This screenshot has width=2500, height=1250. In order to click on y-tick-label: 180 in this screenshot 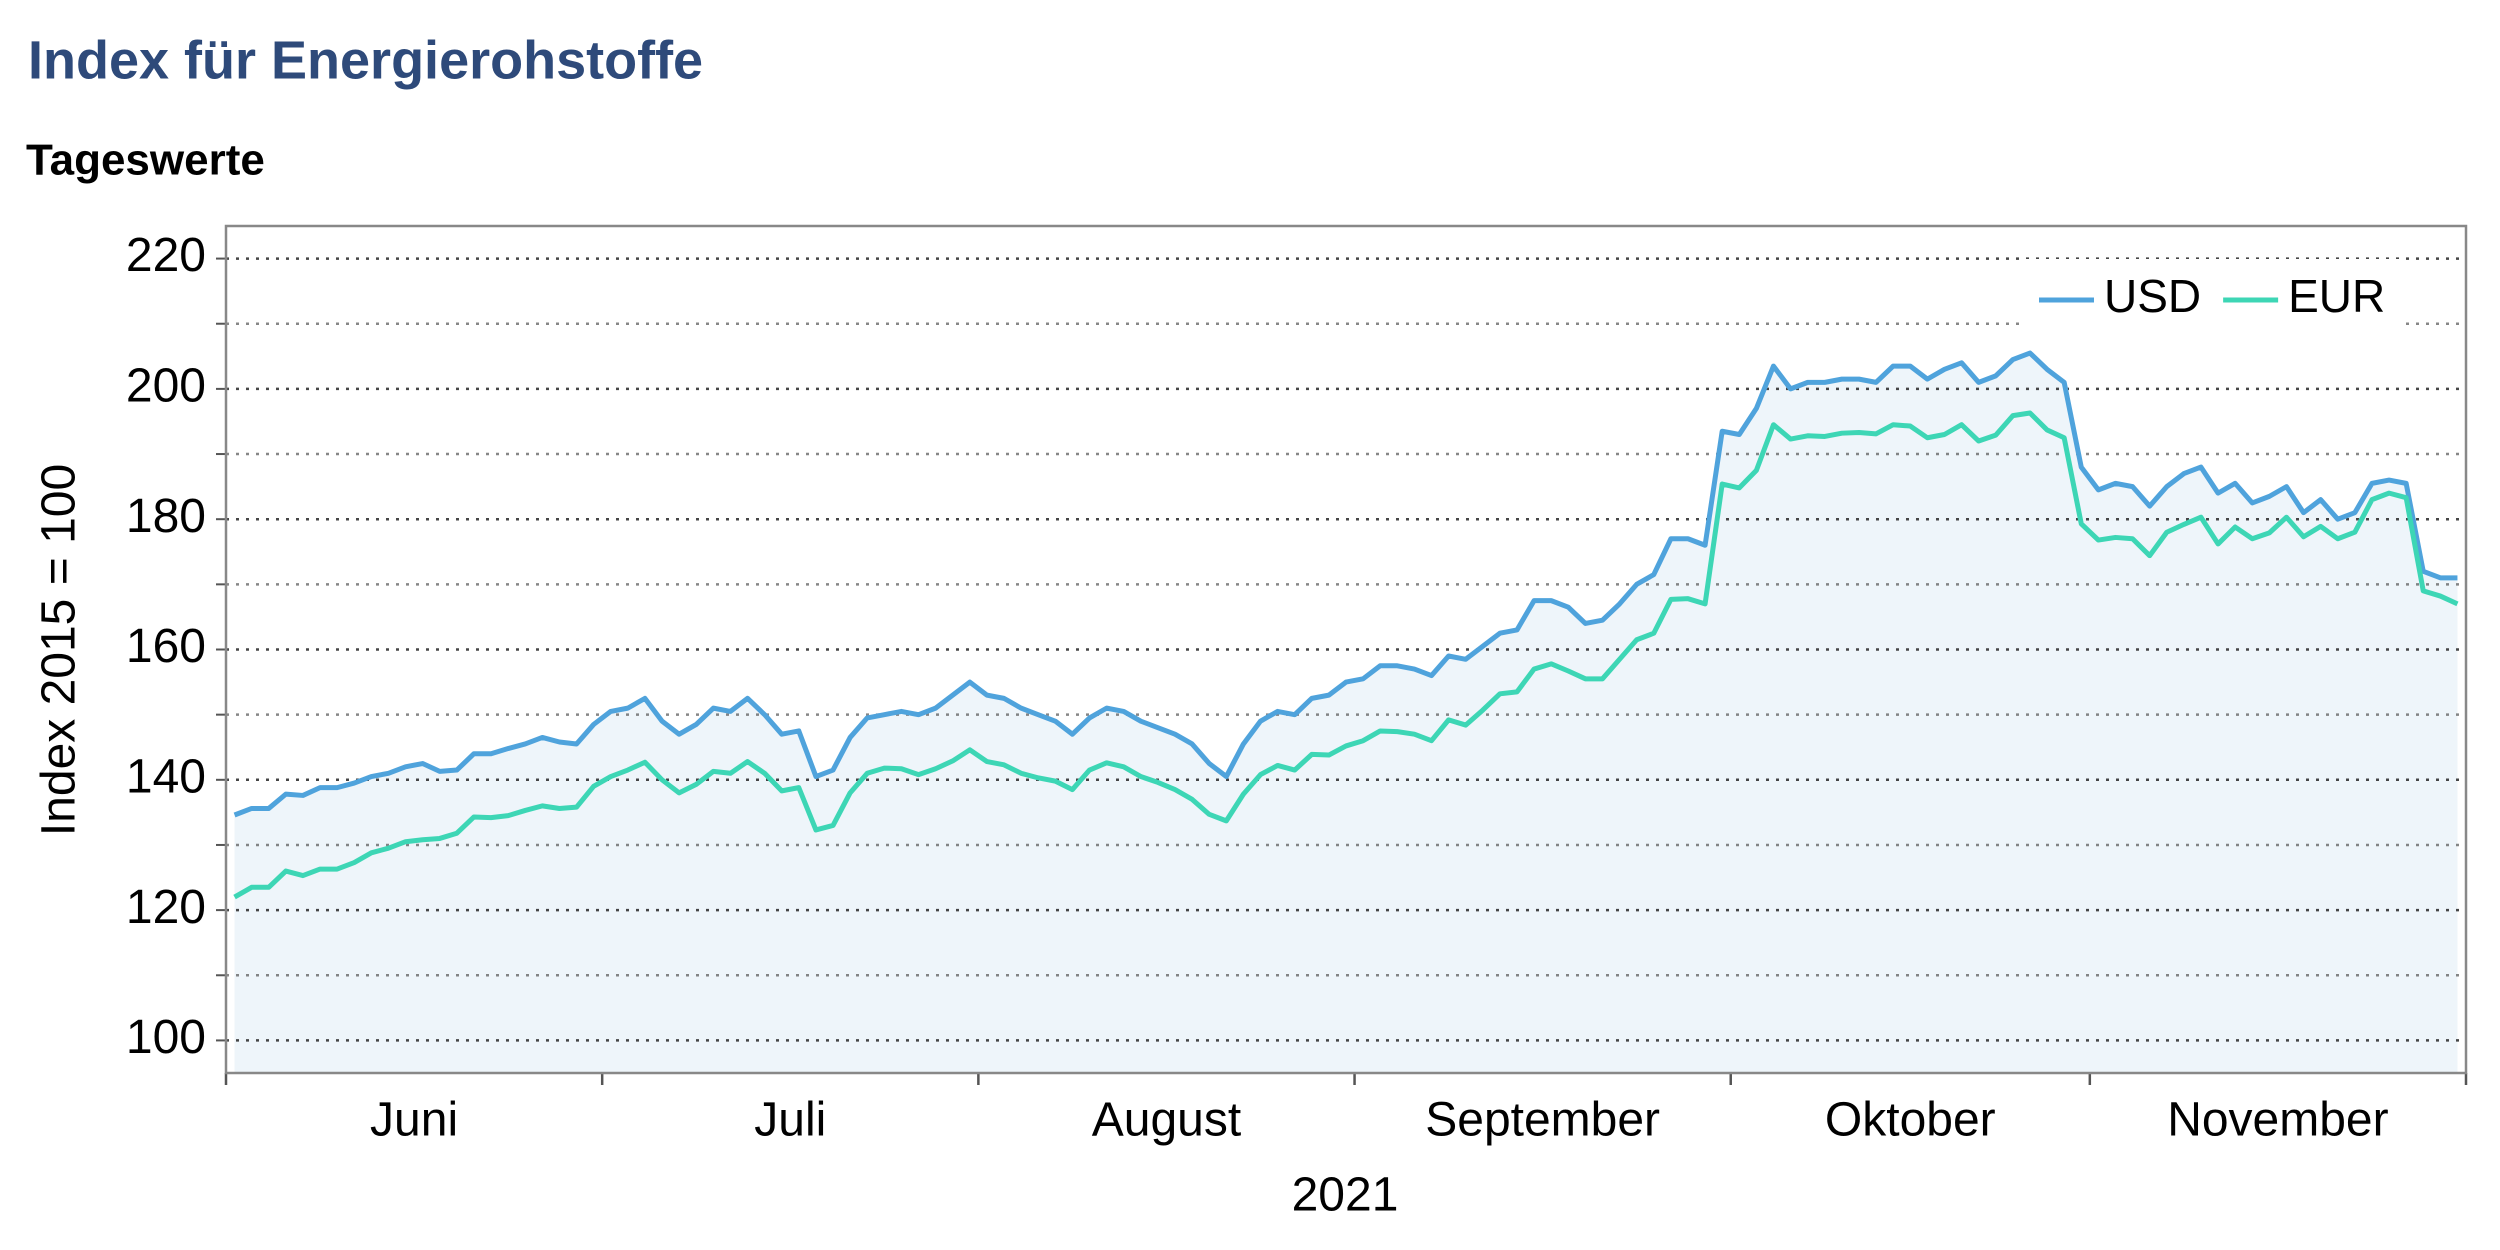, I will do `click(166, 516)`.